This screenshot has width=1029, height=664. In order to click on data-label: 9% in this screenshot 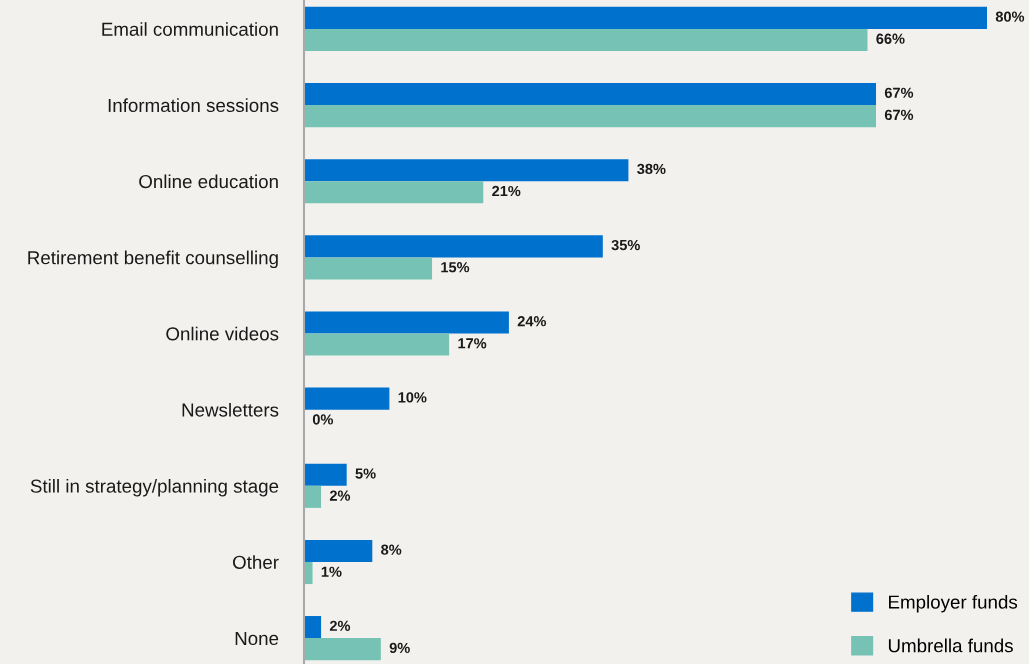, I will do `click(399, 648)`.